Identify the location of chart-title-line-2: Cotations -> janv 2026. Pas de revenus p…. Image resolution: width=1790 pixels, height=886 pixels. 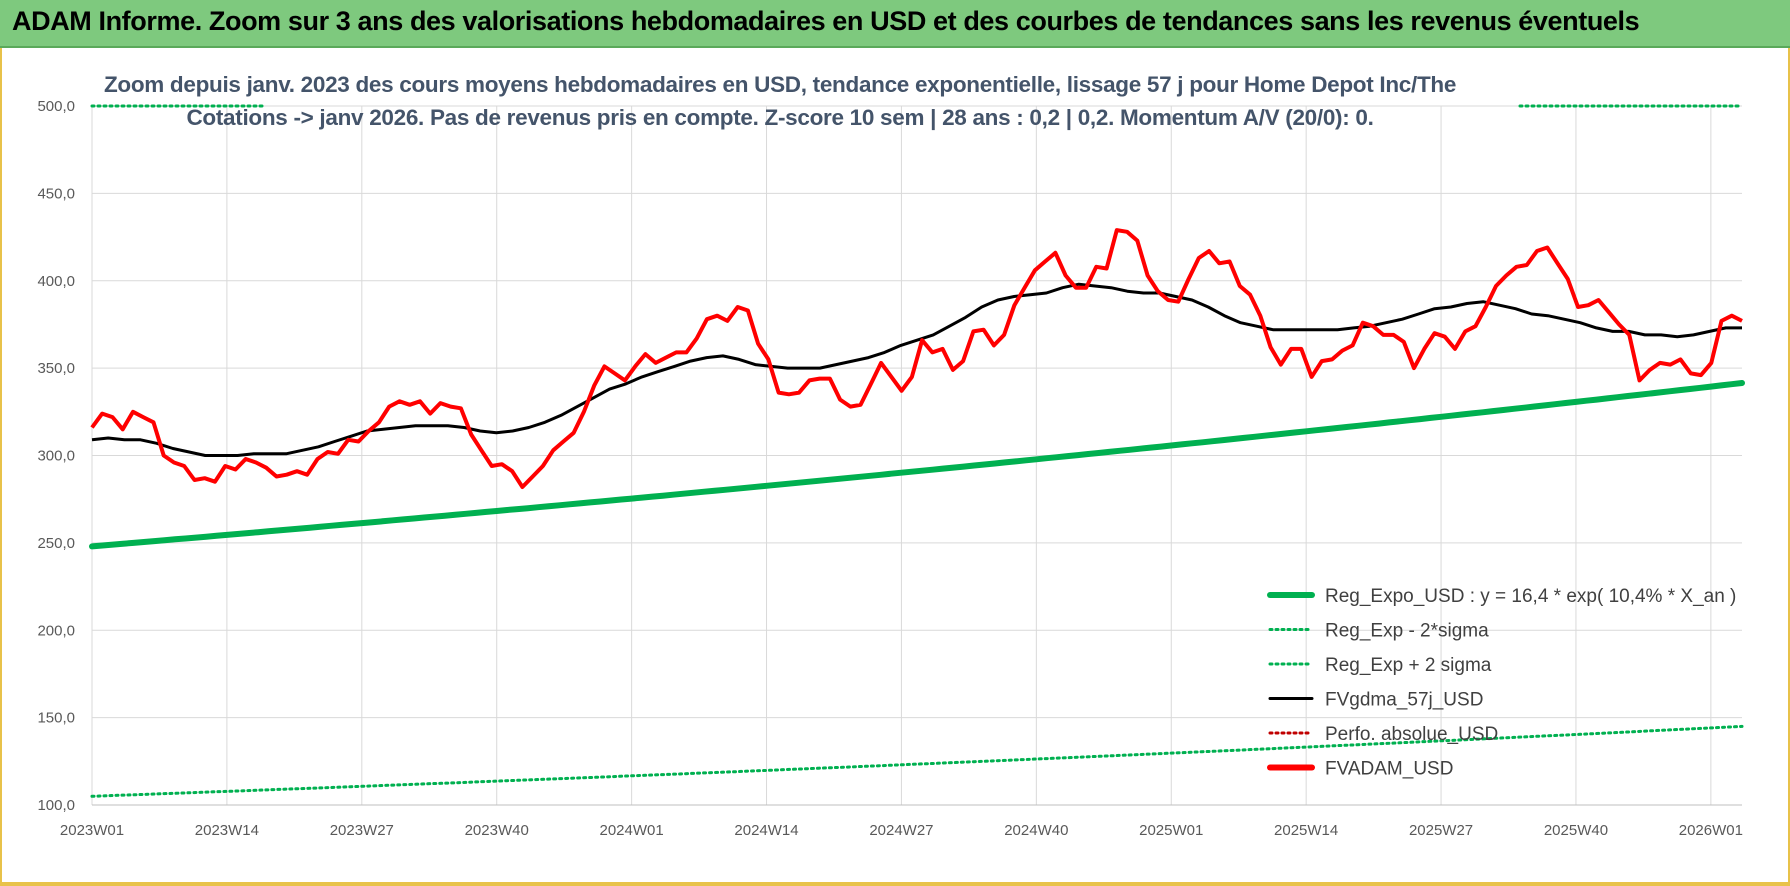
(780, 117).